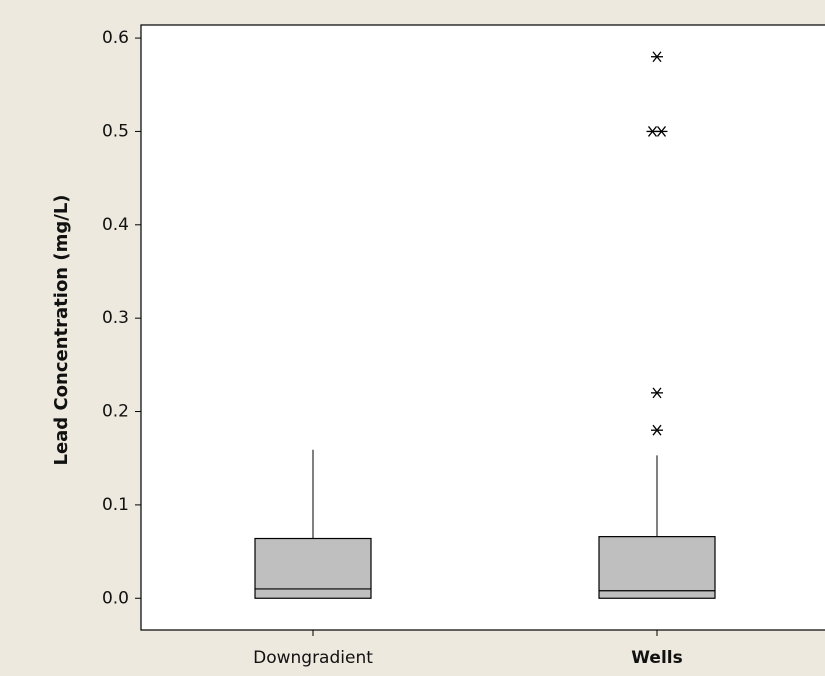  Describe the element at coordinates (115, 38) in the screenshot. I see `y-tick-label: 0.6` at that location.